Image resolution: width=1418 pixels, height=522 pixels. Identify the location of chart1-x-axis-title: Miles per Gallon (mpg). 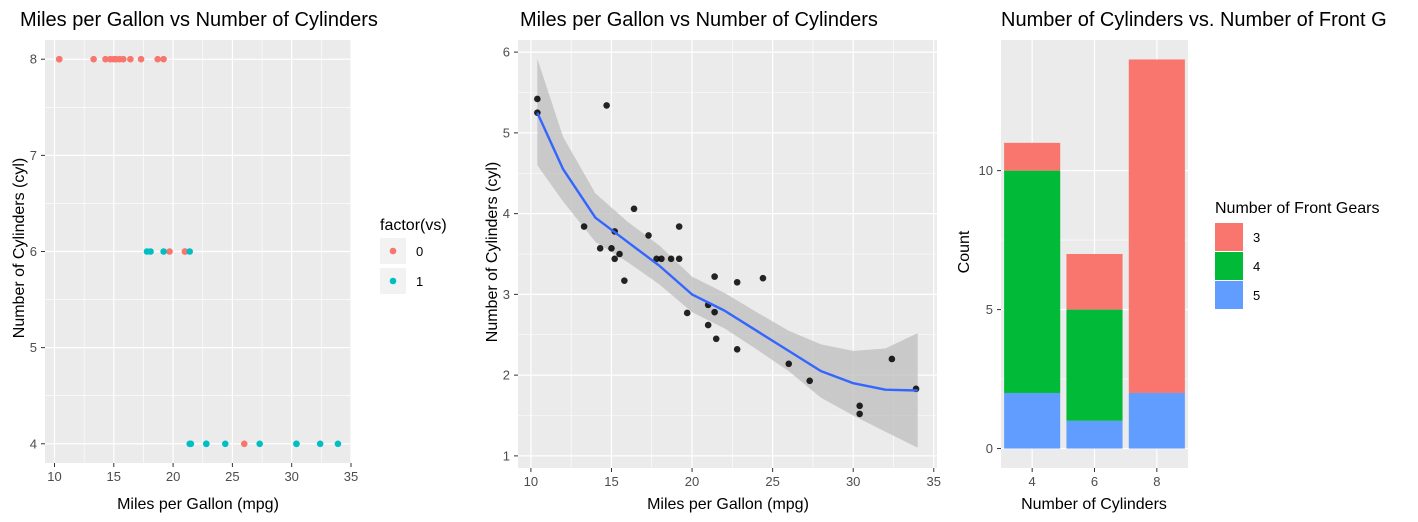
(198, 504).